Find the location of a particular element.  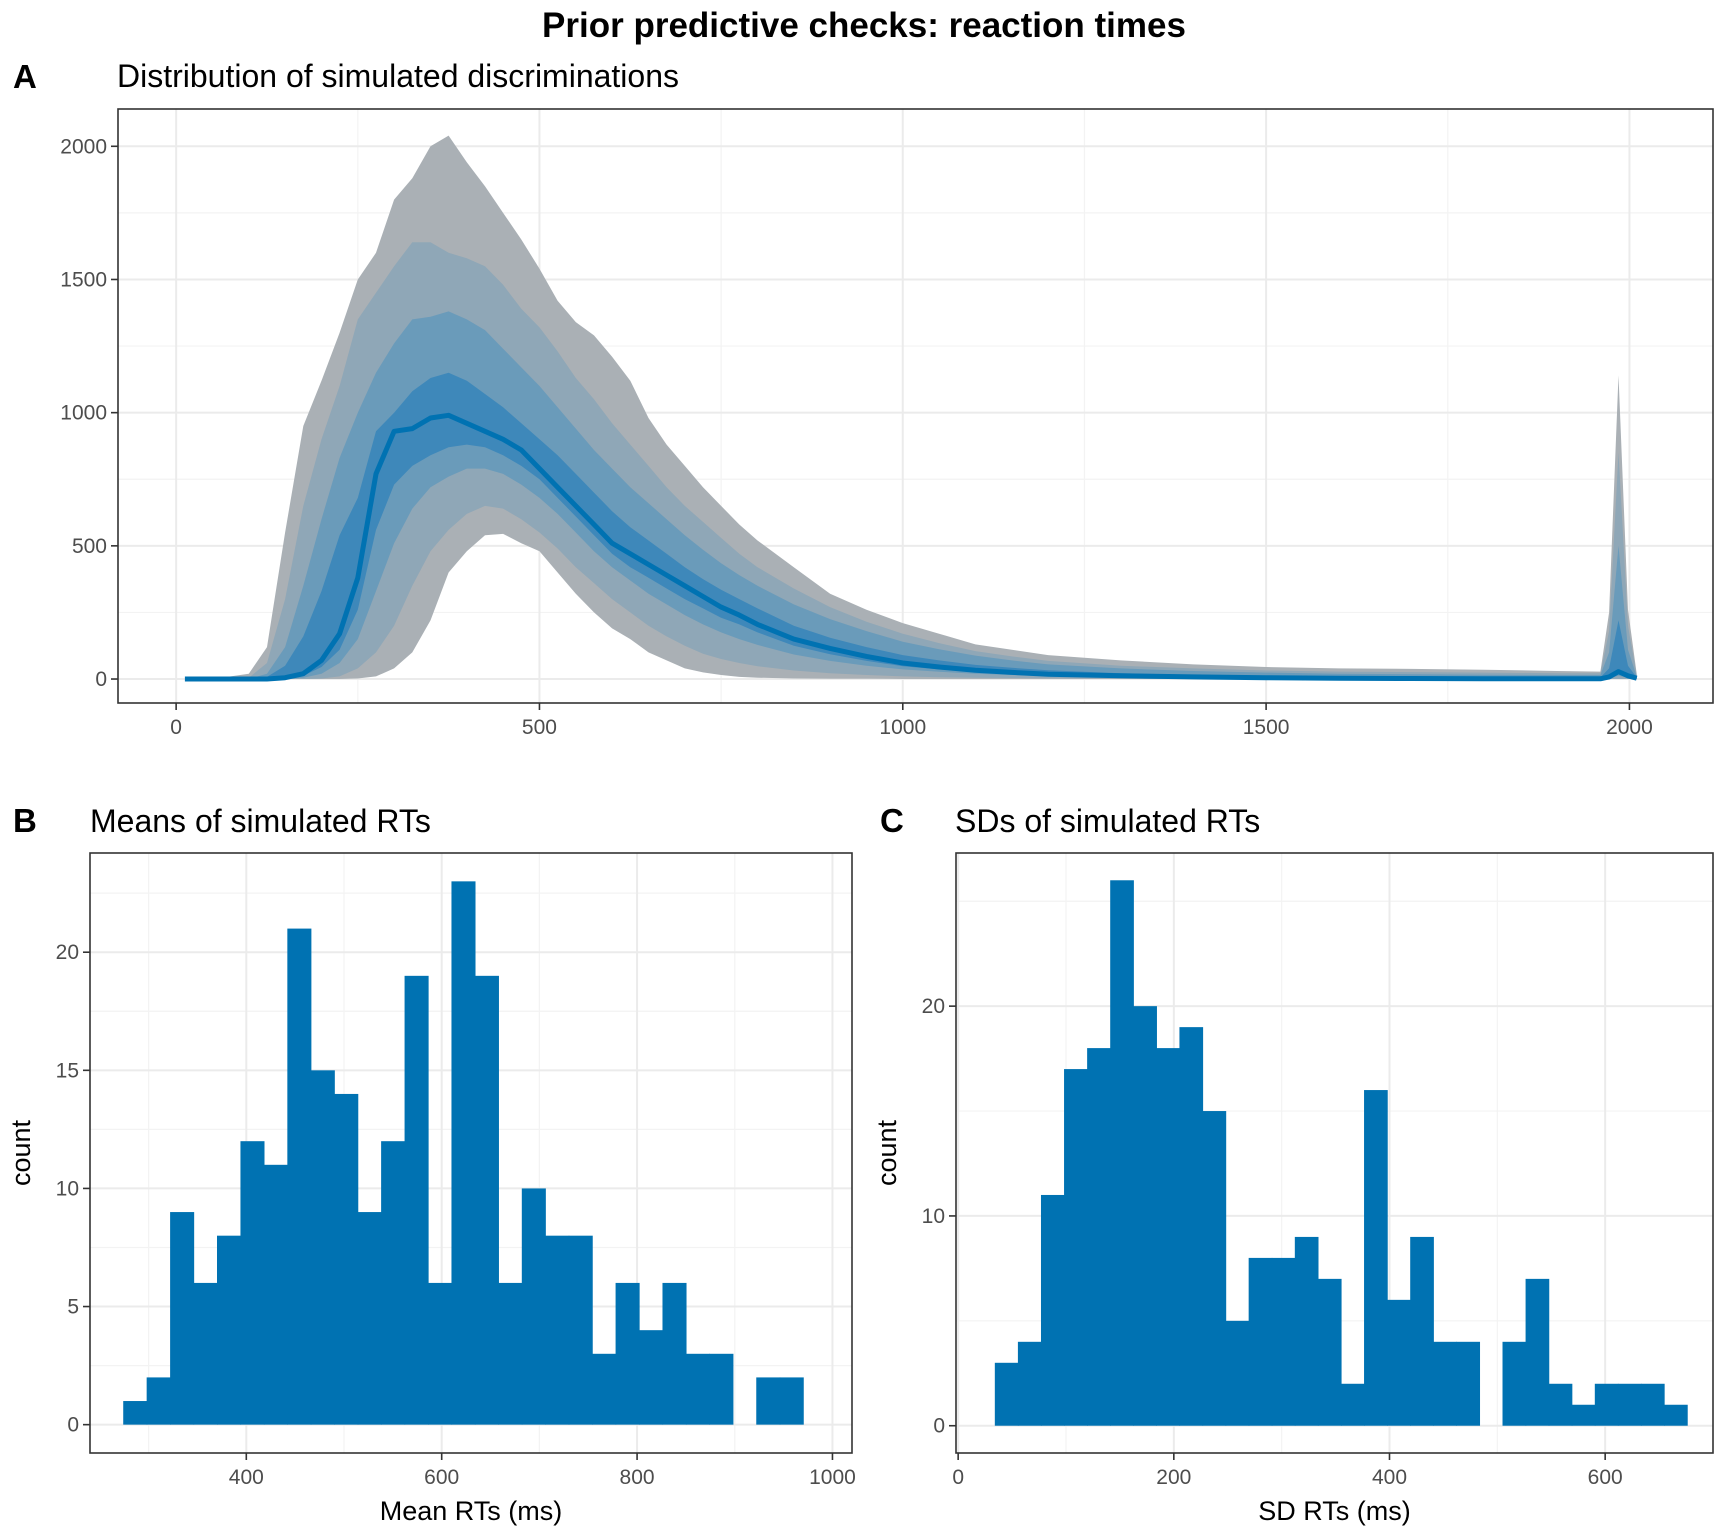

x-tick-label: 2000 is located at coordinates (1629, 727).